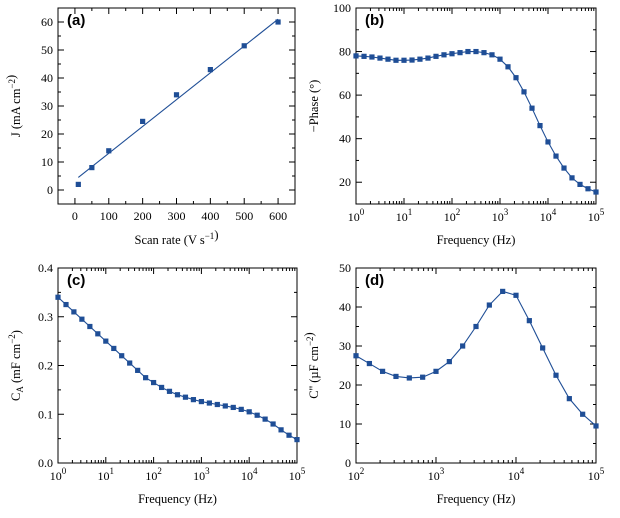  What do you see at coordinates (177, 365) in the screenshot?
I see `plot-frame` at bounding box center [177, 365].